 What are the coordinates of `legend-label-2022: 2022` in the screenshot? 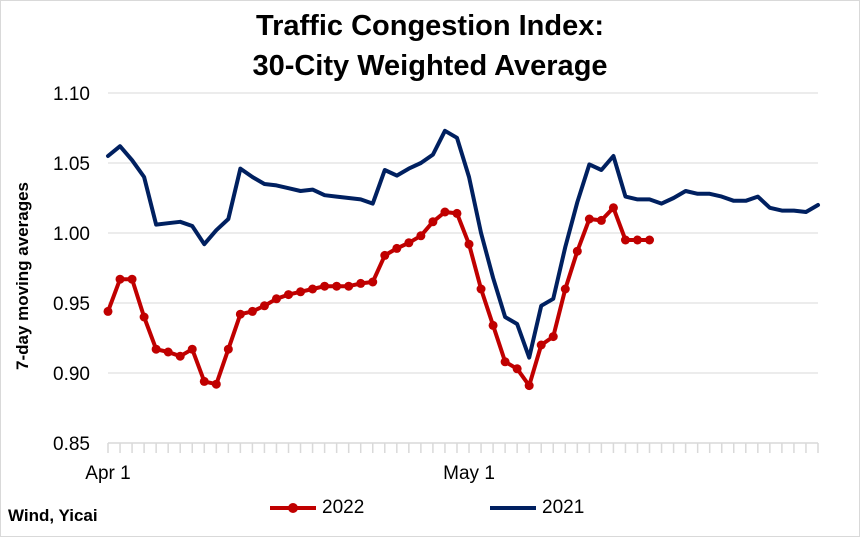 It's located at (343, 507).